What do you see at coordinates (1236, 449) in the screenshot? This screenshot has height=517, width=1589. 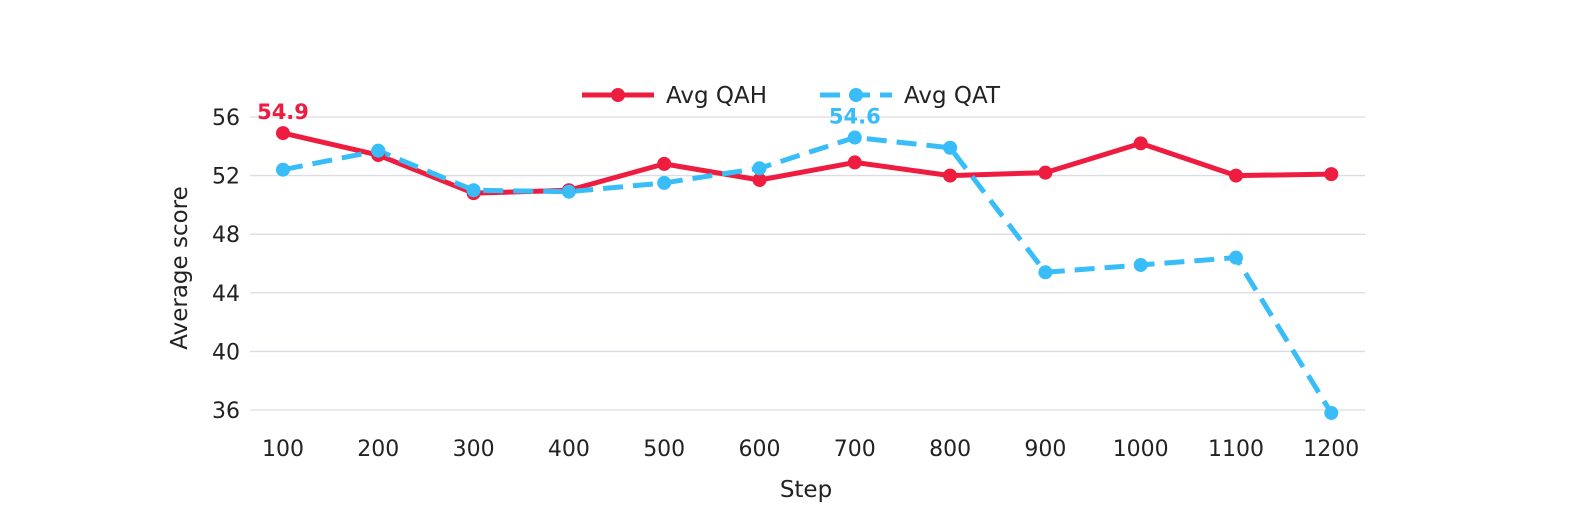 I see `x-tick-label: 1100` at bounding box center [1236, 449].